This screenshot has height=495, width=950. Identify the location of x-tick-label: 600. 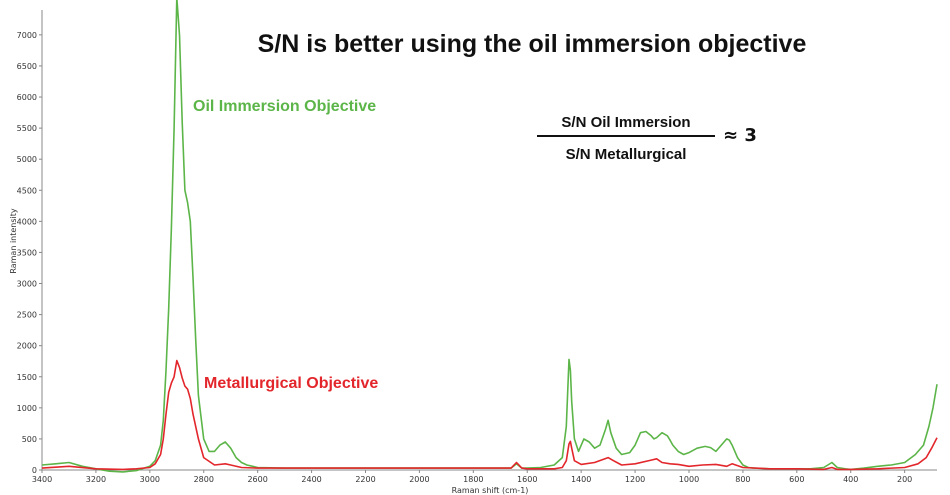
(796, 479).